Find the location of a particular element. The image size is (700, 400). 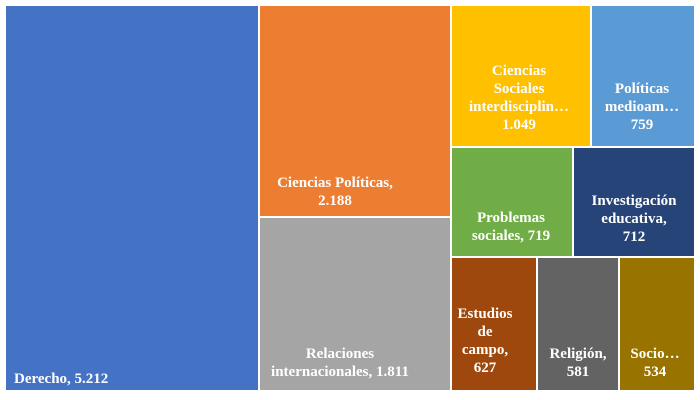

tile-label-2: Relaciones internacionales, 1.811 is located at coordinates (340, 363).